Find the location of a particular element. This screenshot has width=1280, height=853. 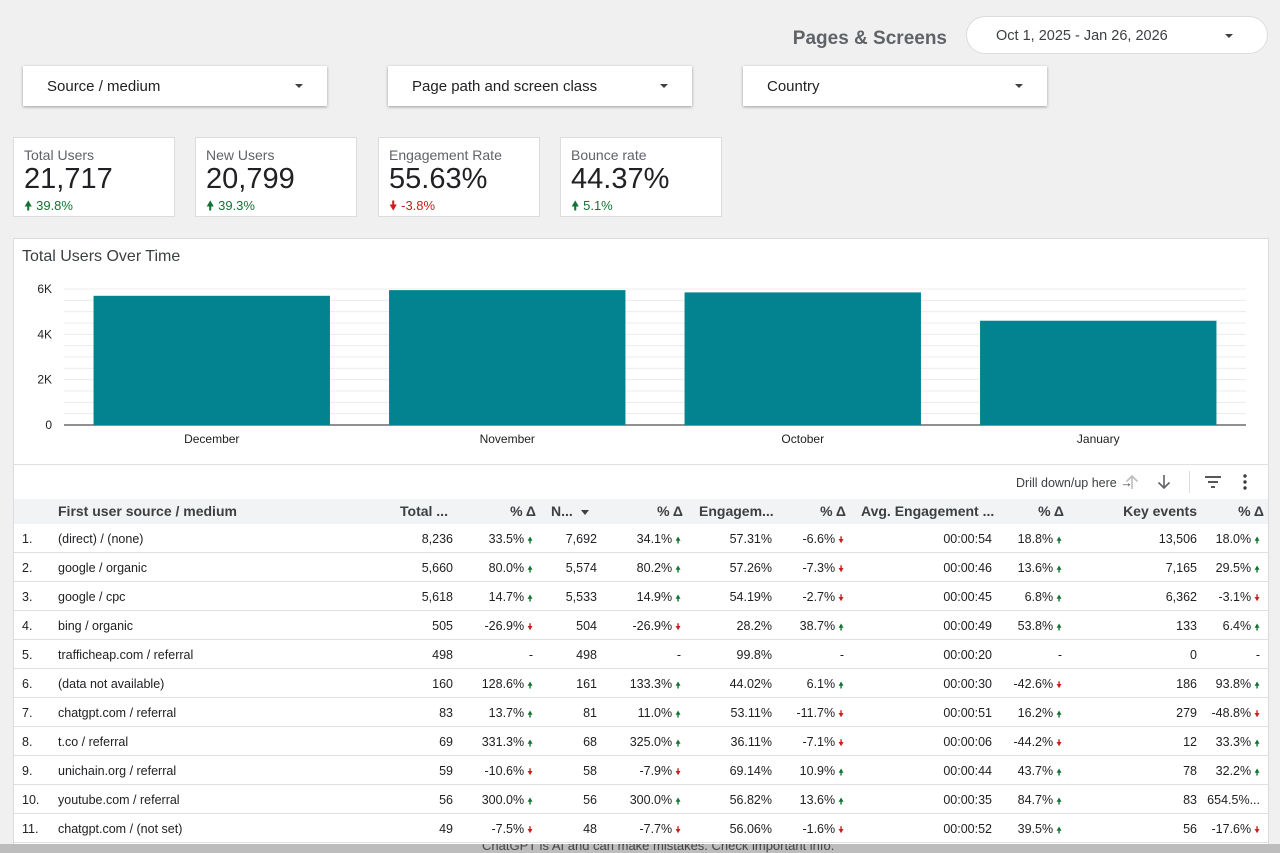

scorecard-value: 21,717 is located at coordinates (68, 179).